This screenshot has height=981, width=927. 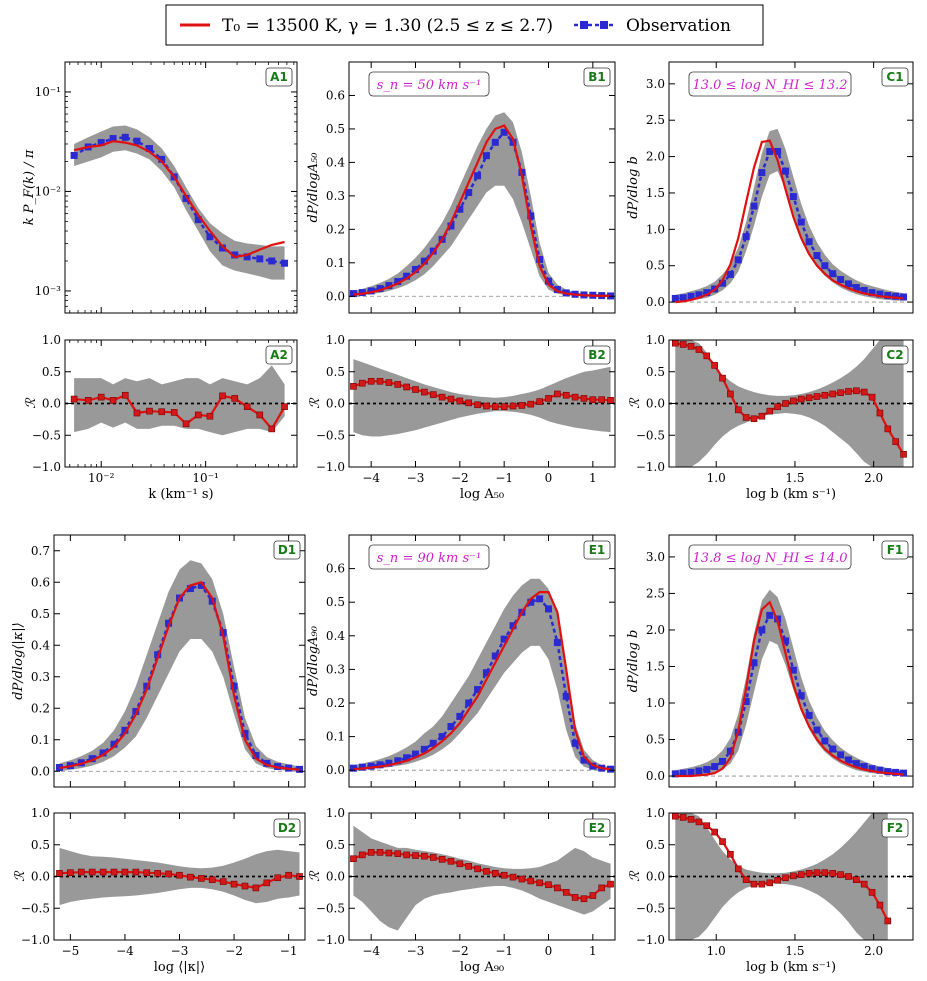 What do you see at coordinates (335, 263) in the screenshot?
I see `y-tick-label: 0.1` at bounding box center [335, 263].